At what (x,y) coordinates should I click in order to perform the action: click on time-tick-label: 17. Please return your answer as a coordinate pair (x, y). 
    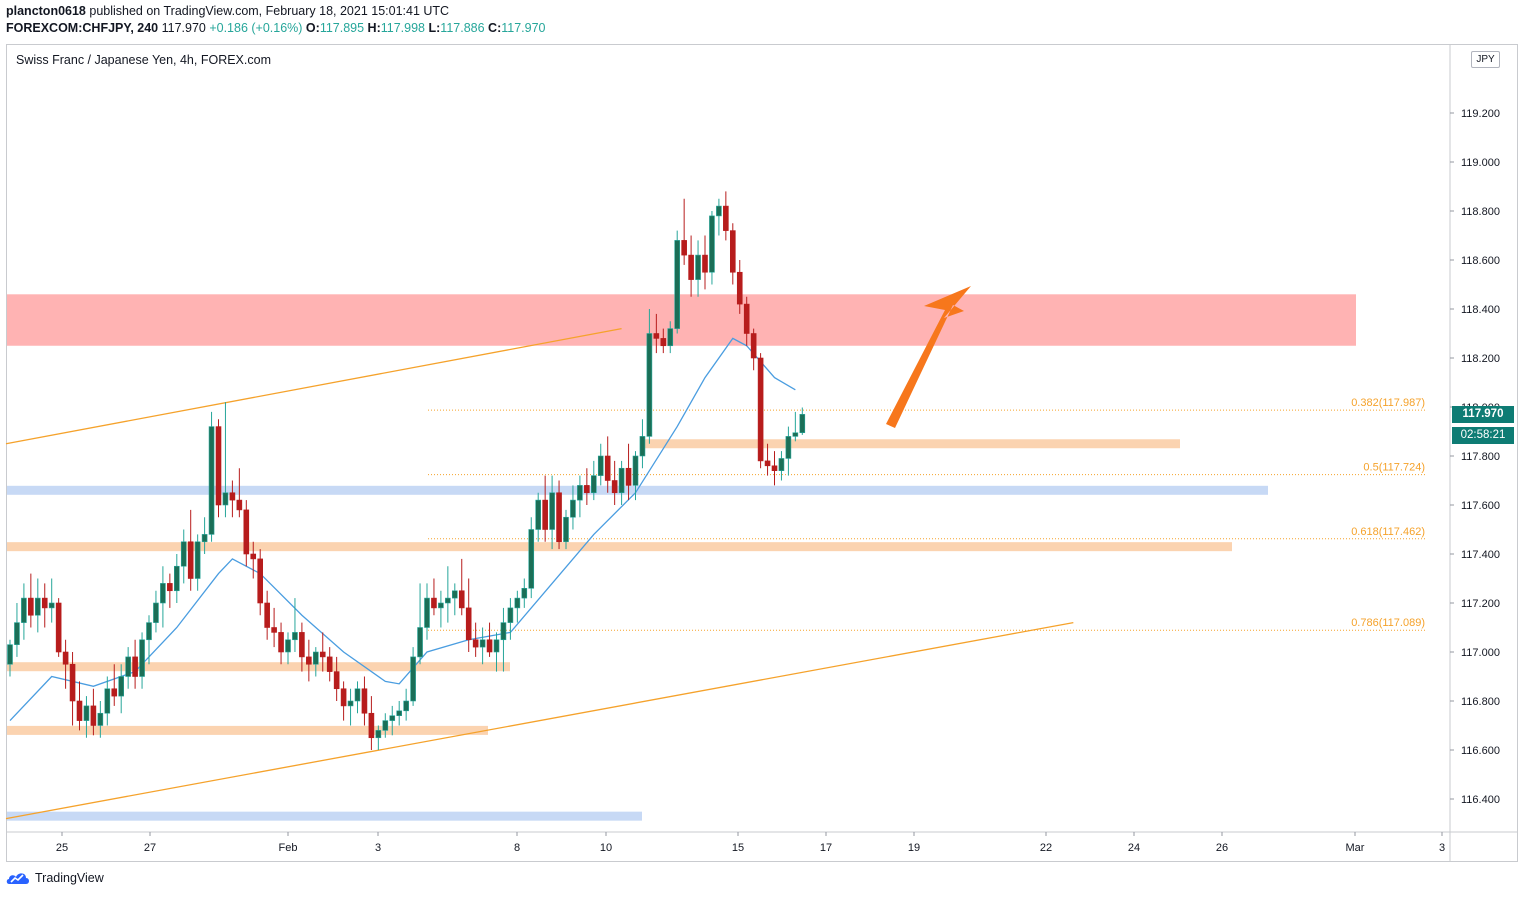
    Looking at the image, I should click on (826, 848).